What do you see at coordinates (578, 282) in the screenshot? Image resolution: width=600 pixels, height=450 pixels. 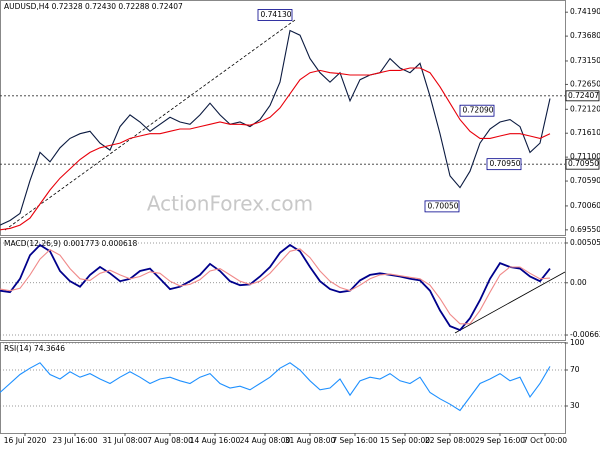 I see `y-tick-label: 0.00` at bounding box center [578, 282].